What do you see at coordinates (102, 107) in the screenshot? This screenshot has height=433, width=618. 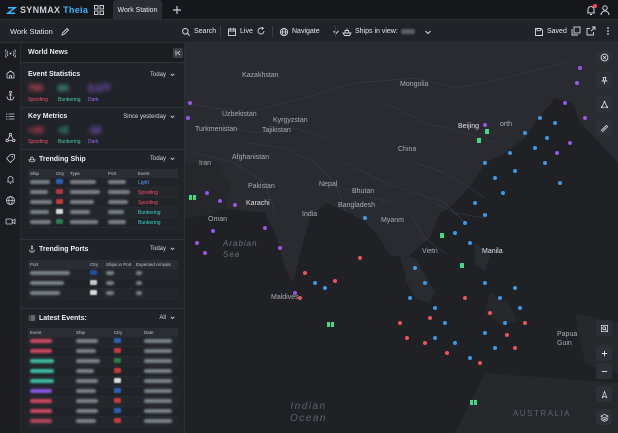 I see `section-divider` at bounding box center [102, 107].